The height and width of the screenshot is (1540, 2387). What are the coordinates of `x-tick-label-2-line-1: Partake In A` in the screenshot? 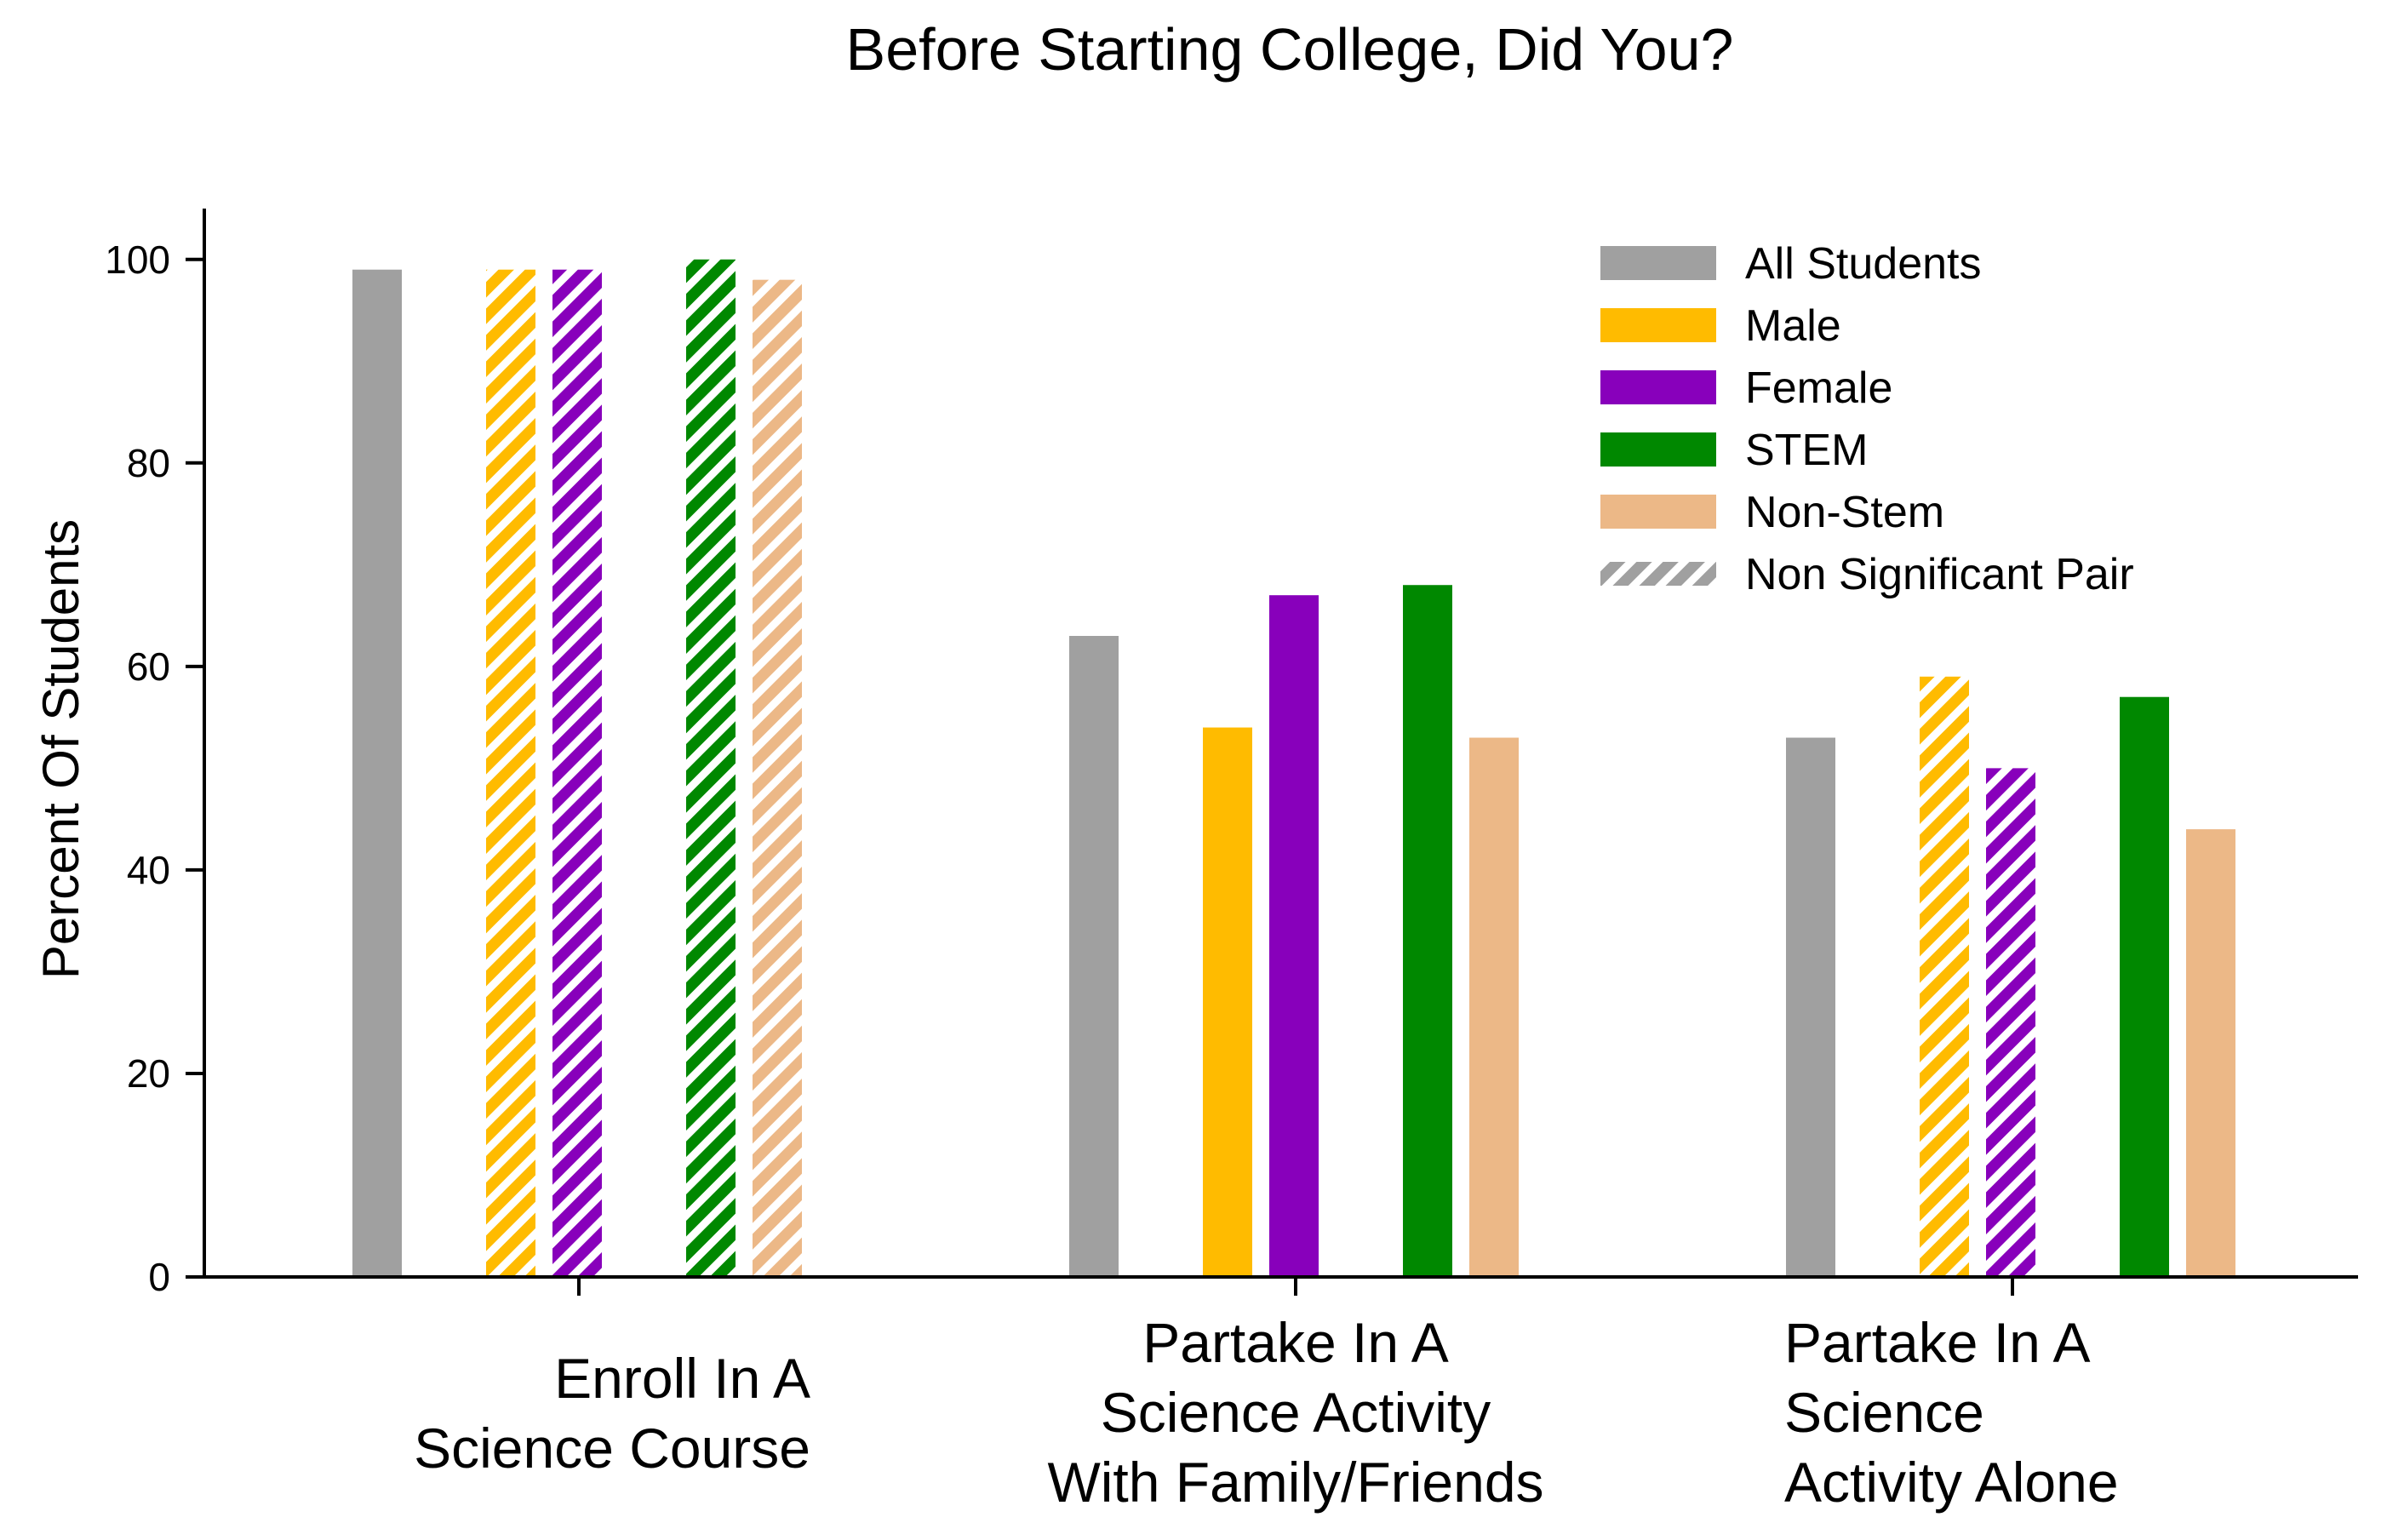 It's located at (1295, 1342).